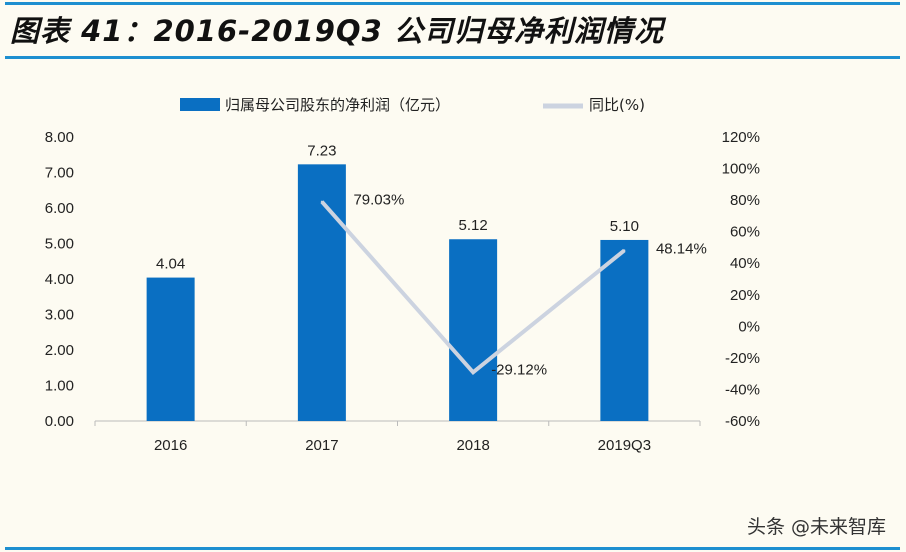  What do you see at coordinates (741, 169) in the screenshot?
I see `right-axis-tick: 100%` at bounding box center [741, 169].